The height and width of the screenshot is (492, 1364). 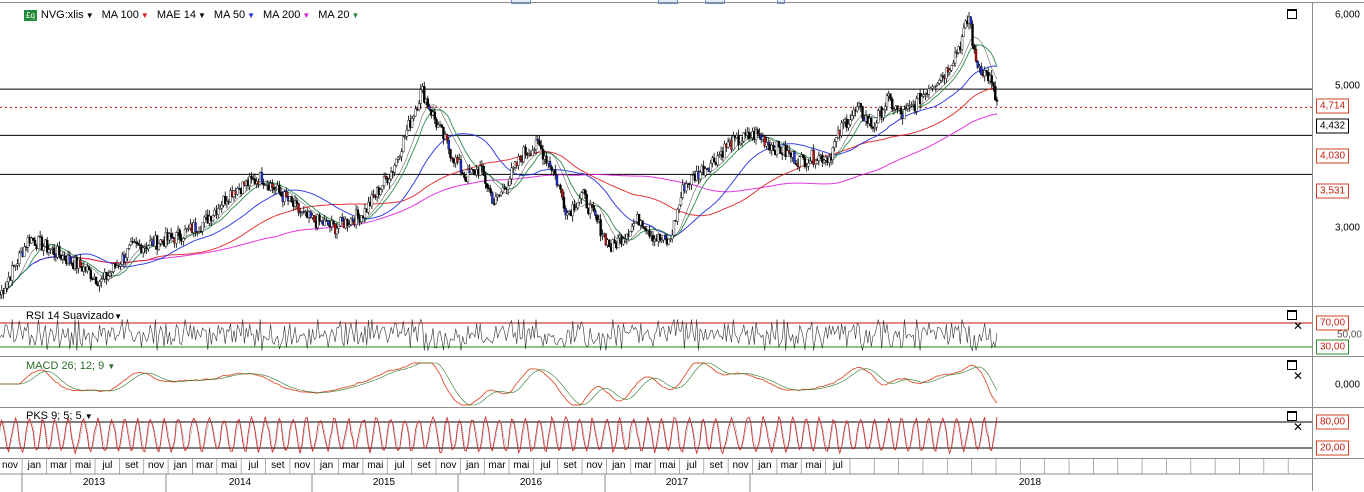 I want to click on overlay-ma50: MA 50 ▼, so click(x=234, y=15).